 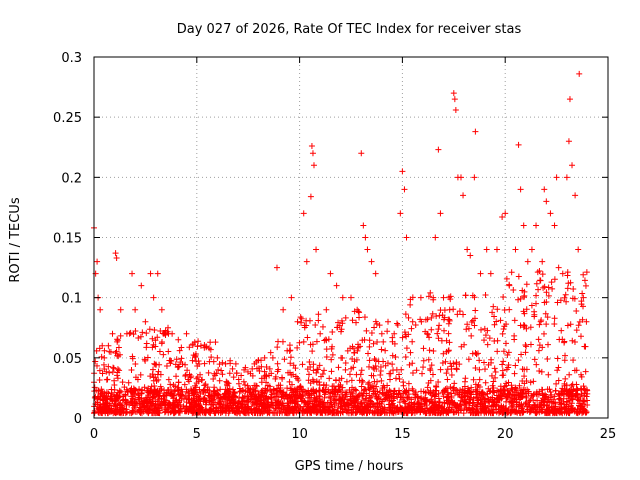 What do you see at coordinates (15, 239) in the screenshot?
I see `y-axis-label: ROTI / TECUs` at bounding box center [15, 239].